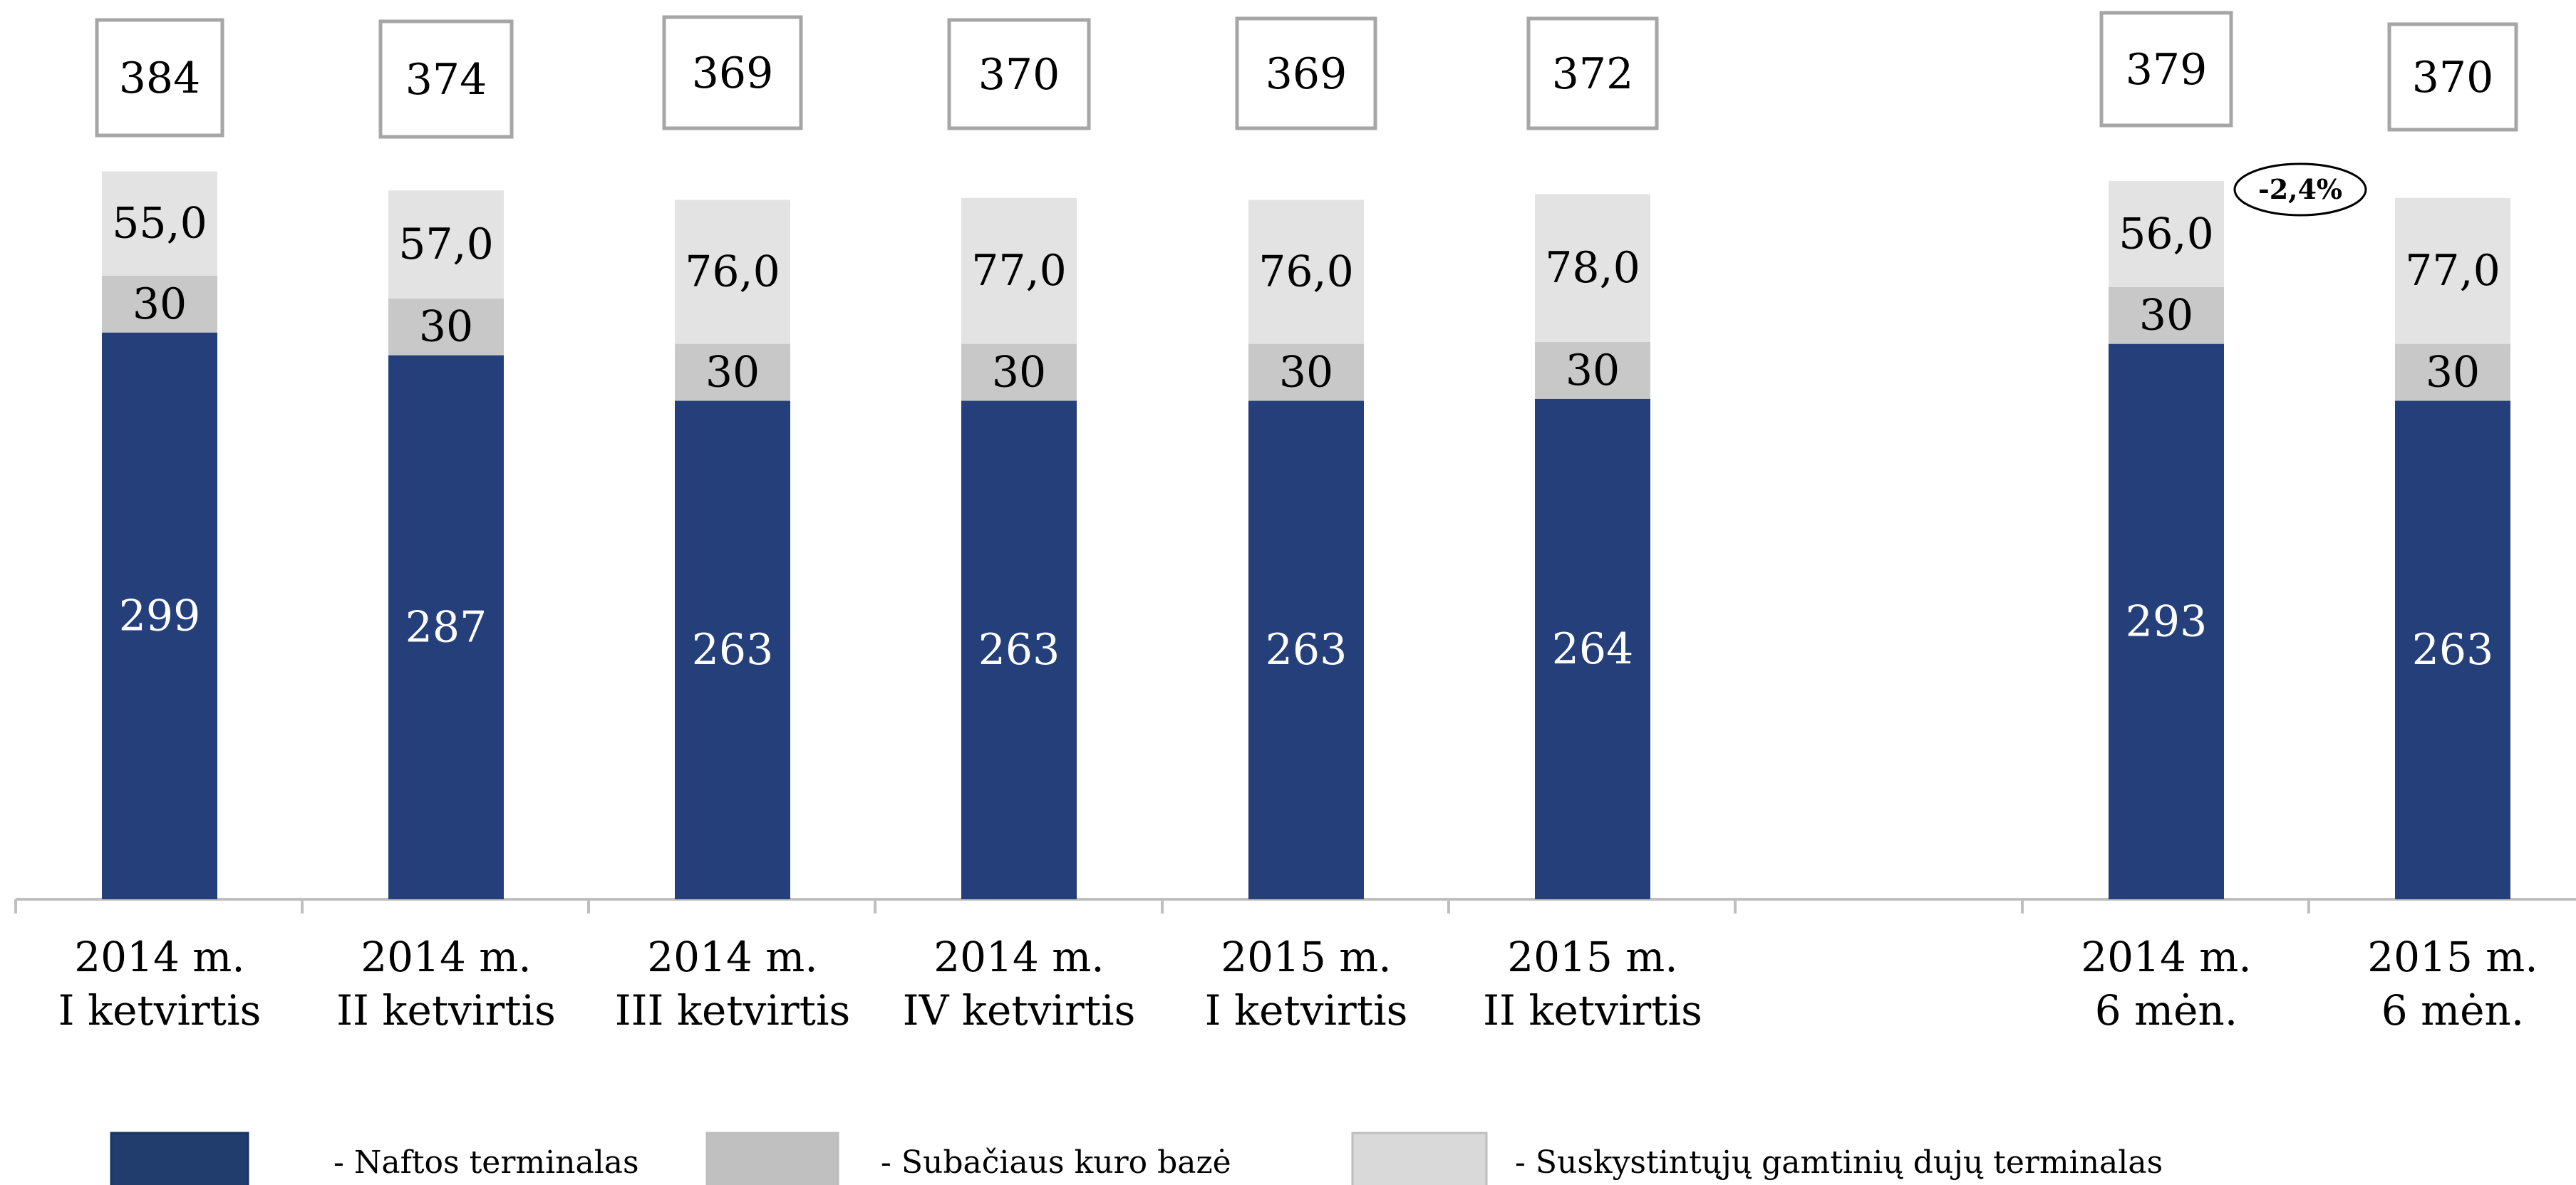 The width and height of the screenshot is (2576, 1185). What do you see at coordinates (486, 1162) in the screenshot?
I see `legend-label: - Naftos terminalas` at bounding box center [486, 1162].